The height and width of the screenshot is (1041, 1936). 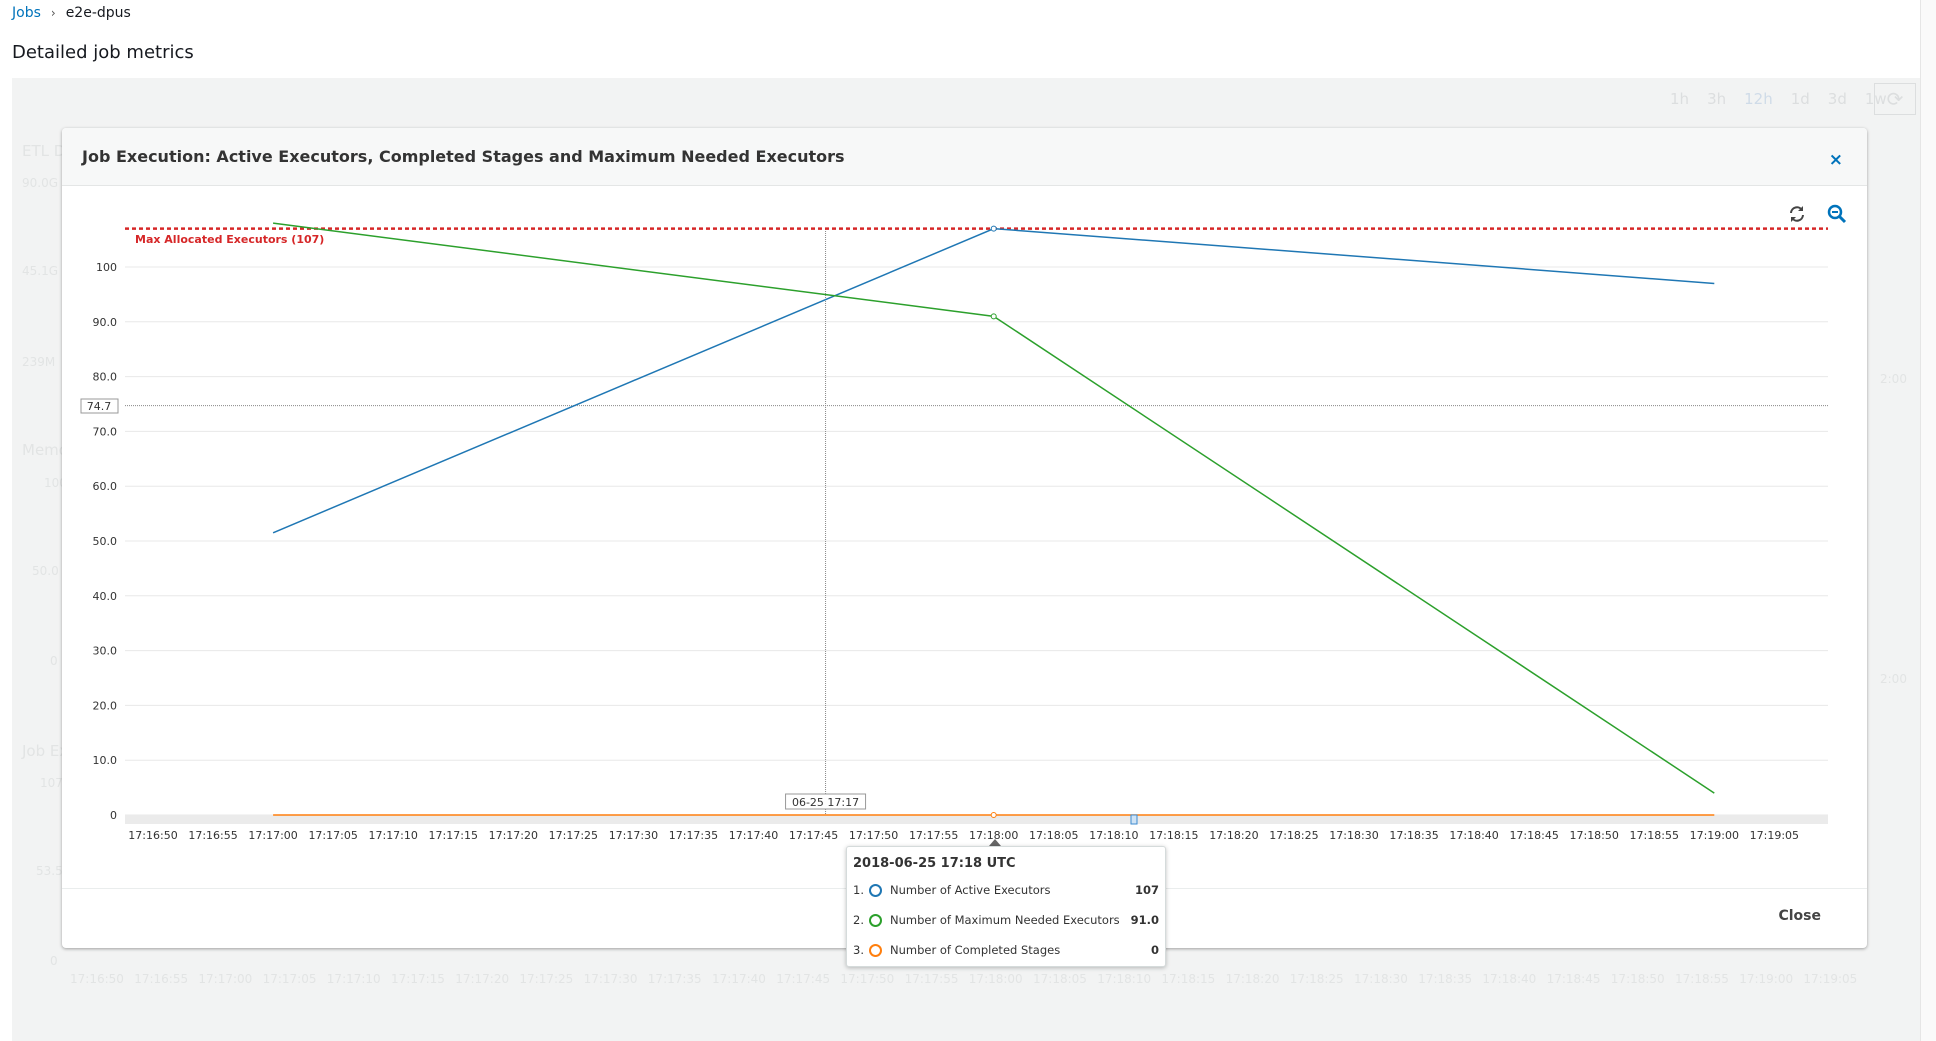 What do you see at coordinates (1252, 979) in the screenshot?
I see `background-x-tick: 17:18:20` at bounding box center [1252, 979].